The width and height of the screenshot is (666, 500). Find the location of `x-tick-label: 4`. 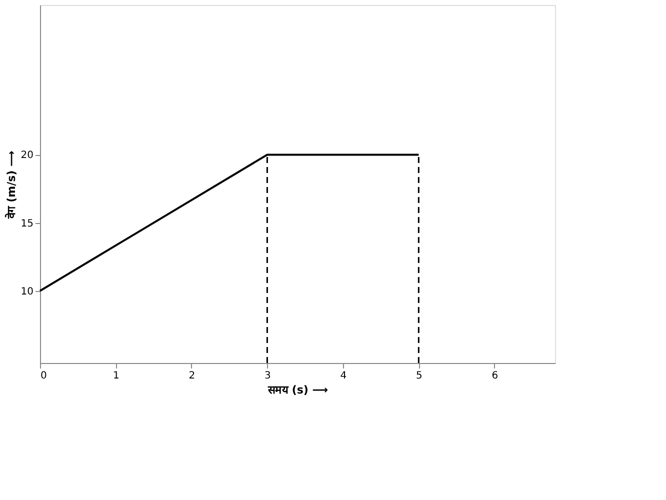

x-tick-label: 4 is located at coordinates (343, 376).